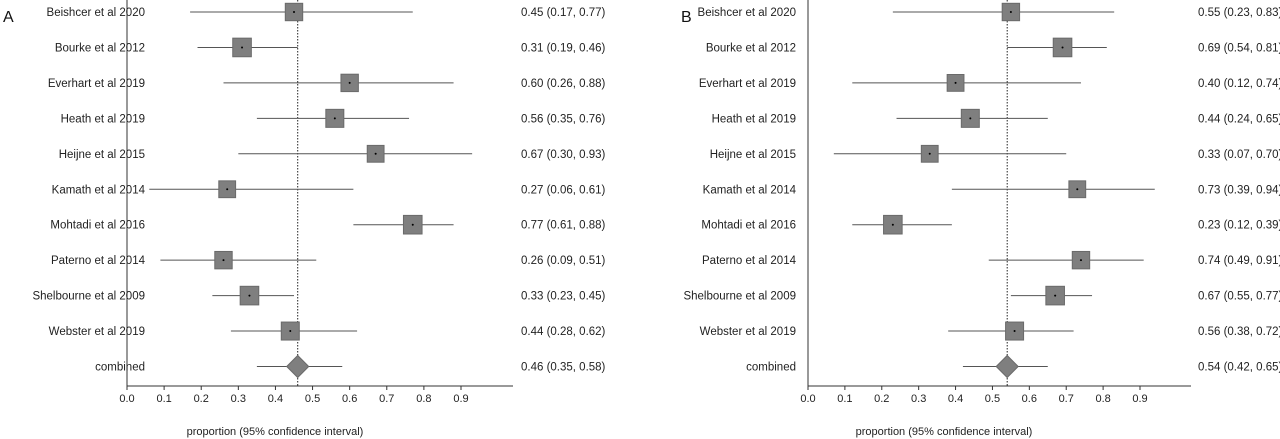 Image resolution: width=1280 pixels, height=439 pixels. Describe the element at coordinates (1239, 368) in the screenshot. I see `combined-estimate-text: 0.54 (0.42, 0.65)` at that location.